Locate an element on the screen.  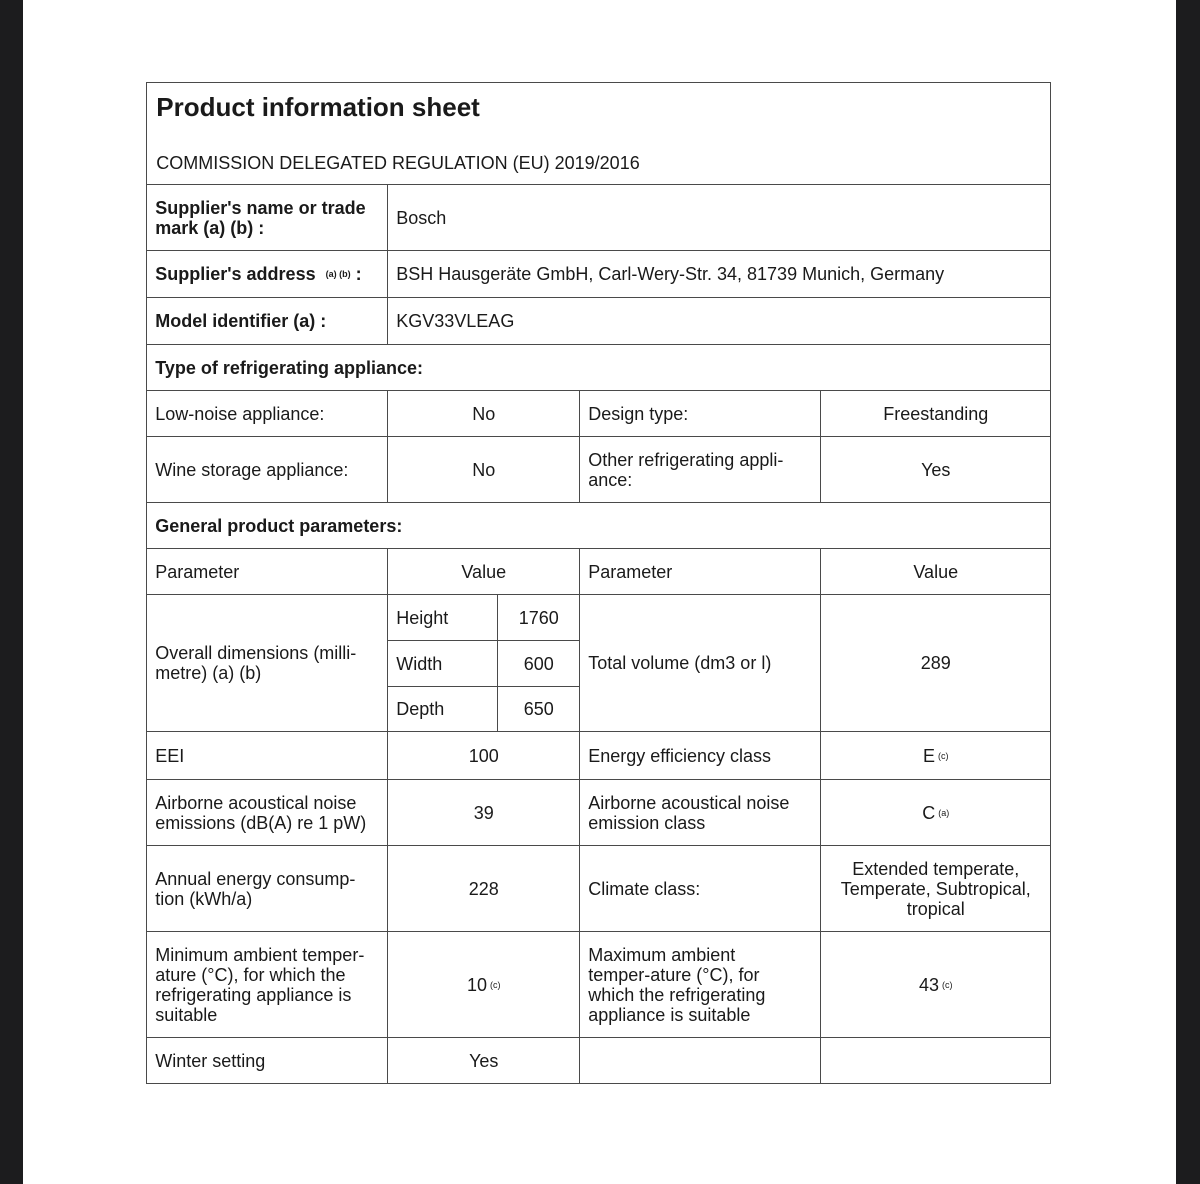
model-identifier: KGV33VLEAG is located at coordinates (719, 321).